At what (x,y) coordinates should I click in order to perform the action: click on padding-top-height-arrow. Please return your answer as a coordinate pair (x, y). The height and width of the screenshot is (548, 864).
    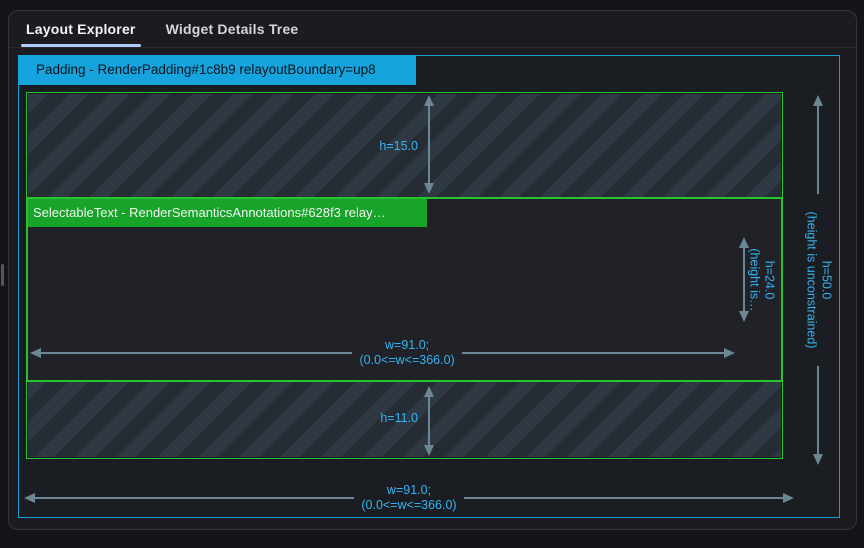
    Looking at the image, I should click on (429, 144).